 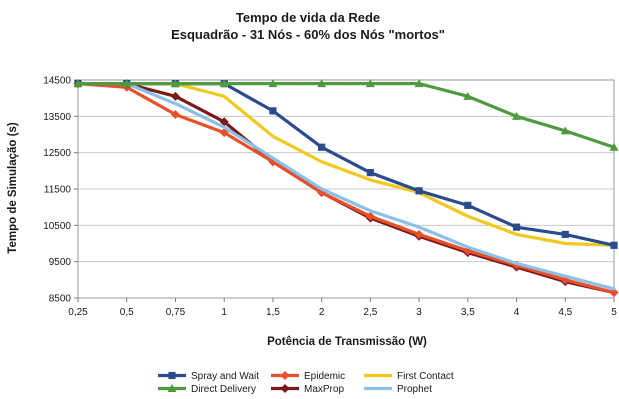 What do you see at coordinates (565, 312) in the screenshot?
I see `x-tick-label: 4,5` at bounding box center [565, 312].